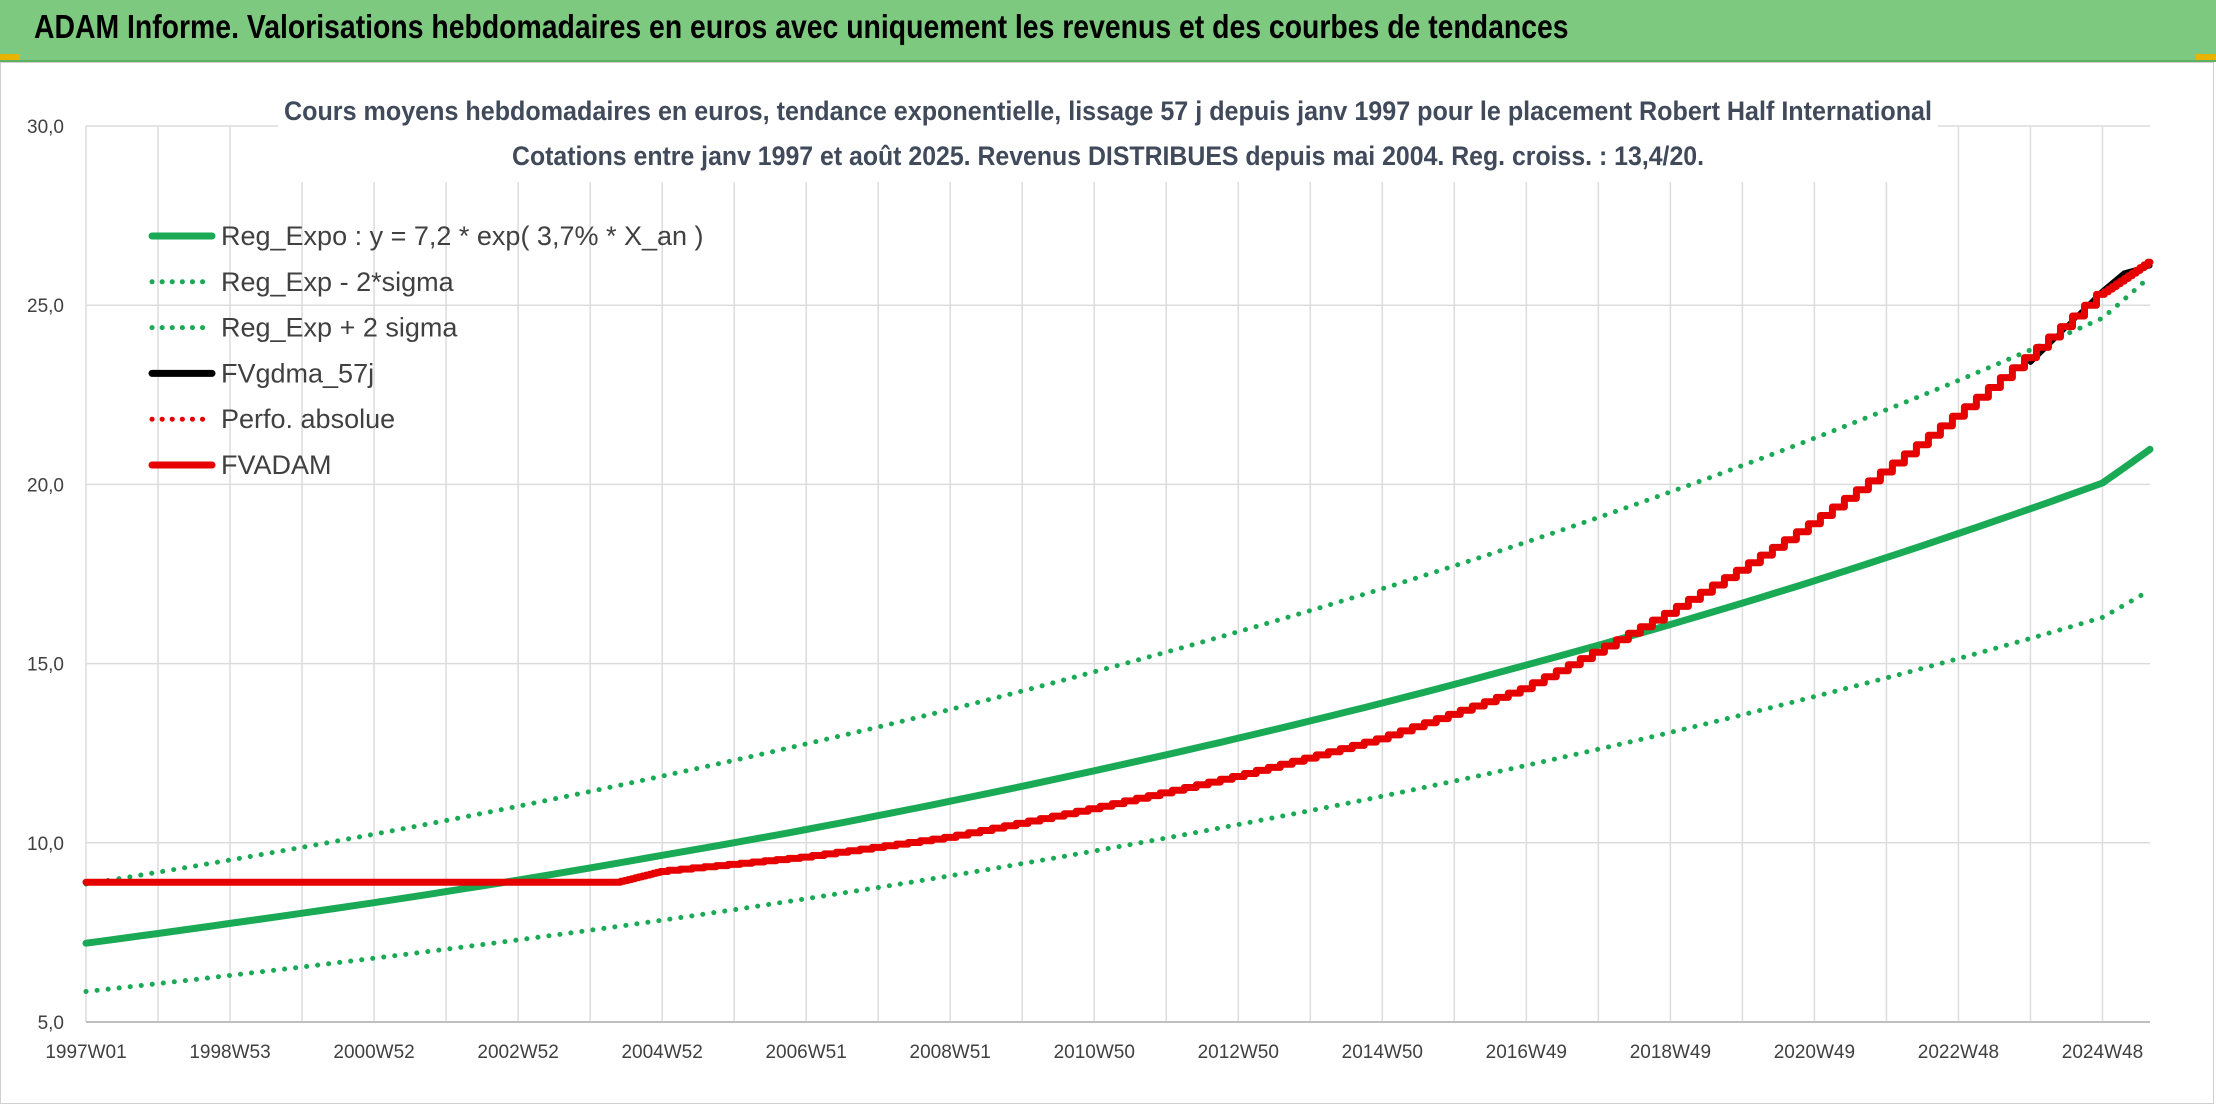  Describe the element at coordinates (45, 844) in the screenshot. I see `y-tick-label: 10,0` at that location.